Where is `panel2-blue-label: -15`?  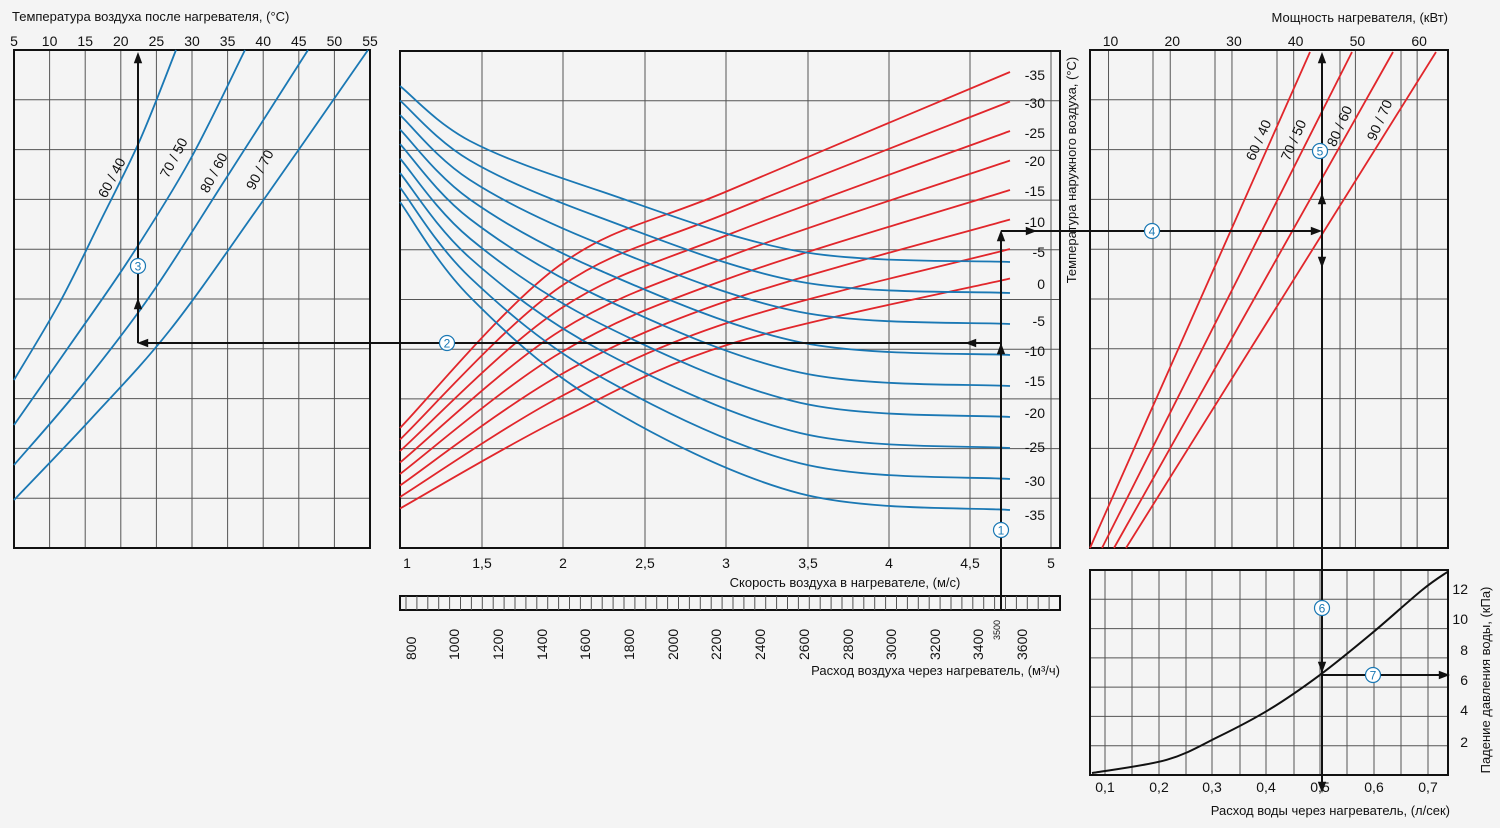 panel2-blue-label: -15 is located at coordinates (1035, 381).